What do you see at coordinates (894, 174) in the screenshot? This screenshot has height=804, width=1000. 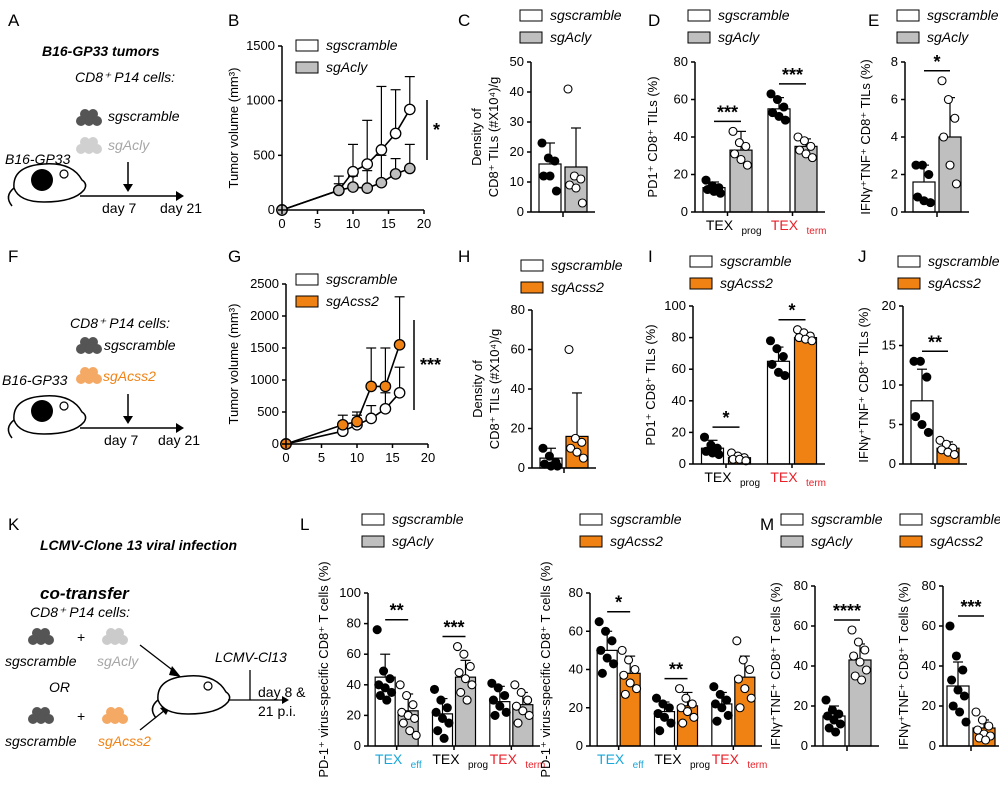 I see `y-tick-label: 2` at bounding box center [894, 174].